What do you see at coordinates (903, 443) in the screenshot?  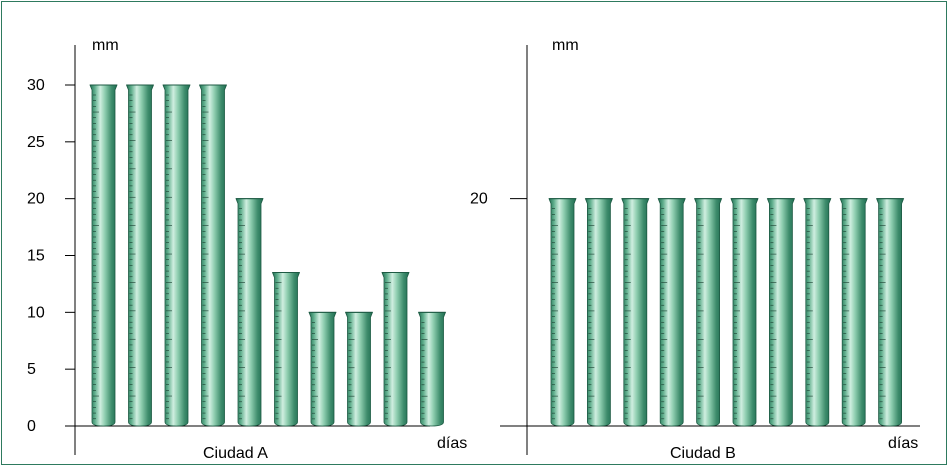 I see `xlabel-b: días` at bounding box center [903, 443].